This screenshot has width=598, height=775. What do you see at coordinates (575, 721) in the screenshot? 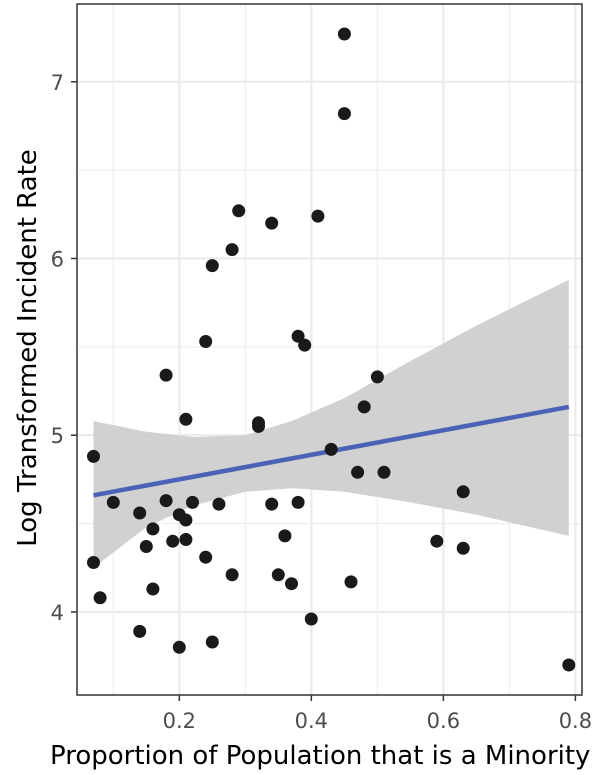
I see `x-tick-label: 0.8` at bounding box center [575, 721].